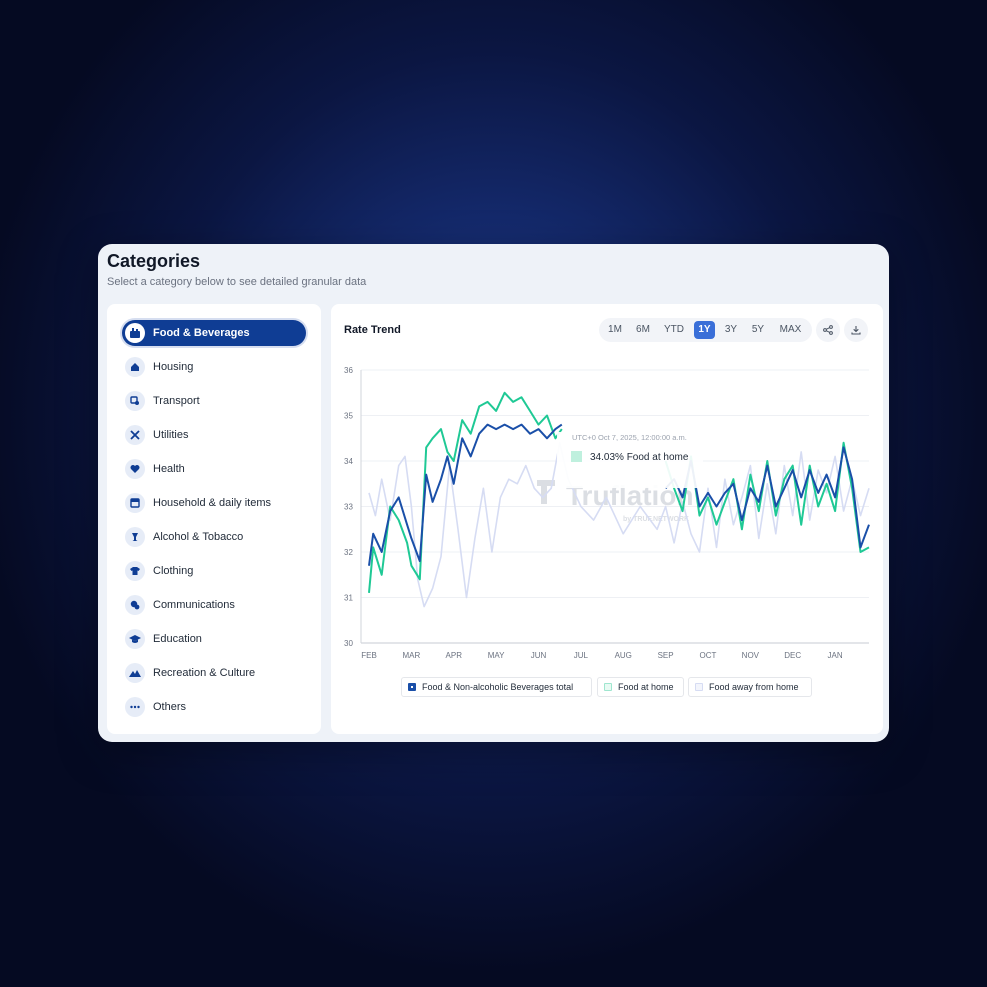 The height and width of the screenshot is (987, 987). What do you see at coordinates (372, 330) in the screenshot?
I see `chart-title: Rate Trend` at bounding box center [372, 330].